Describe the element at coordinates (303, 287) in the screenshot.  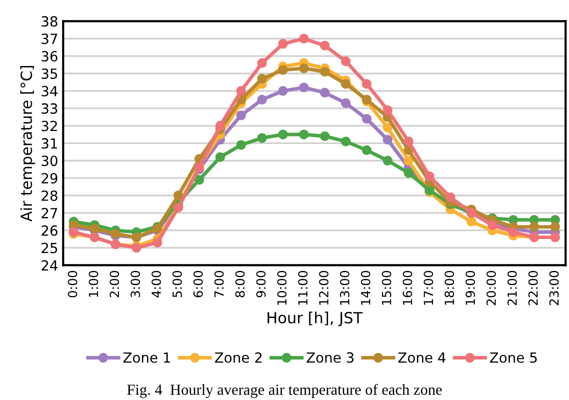
I see `x-tick-label: 11:00` at that location.